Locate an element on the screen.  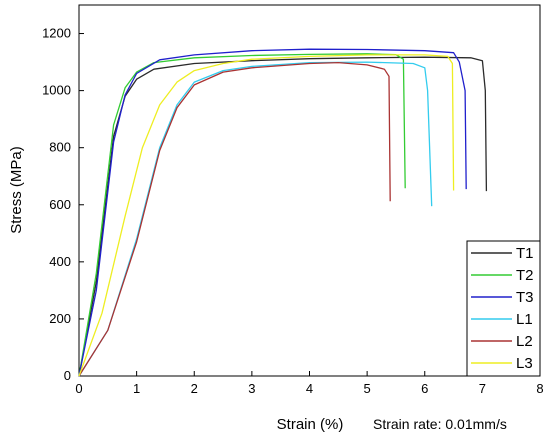
y-tick-label: 0 is located at coordinates (67, 375).